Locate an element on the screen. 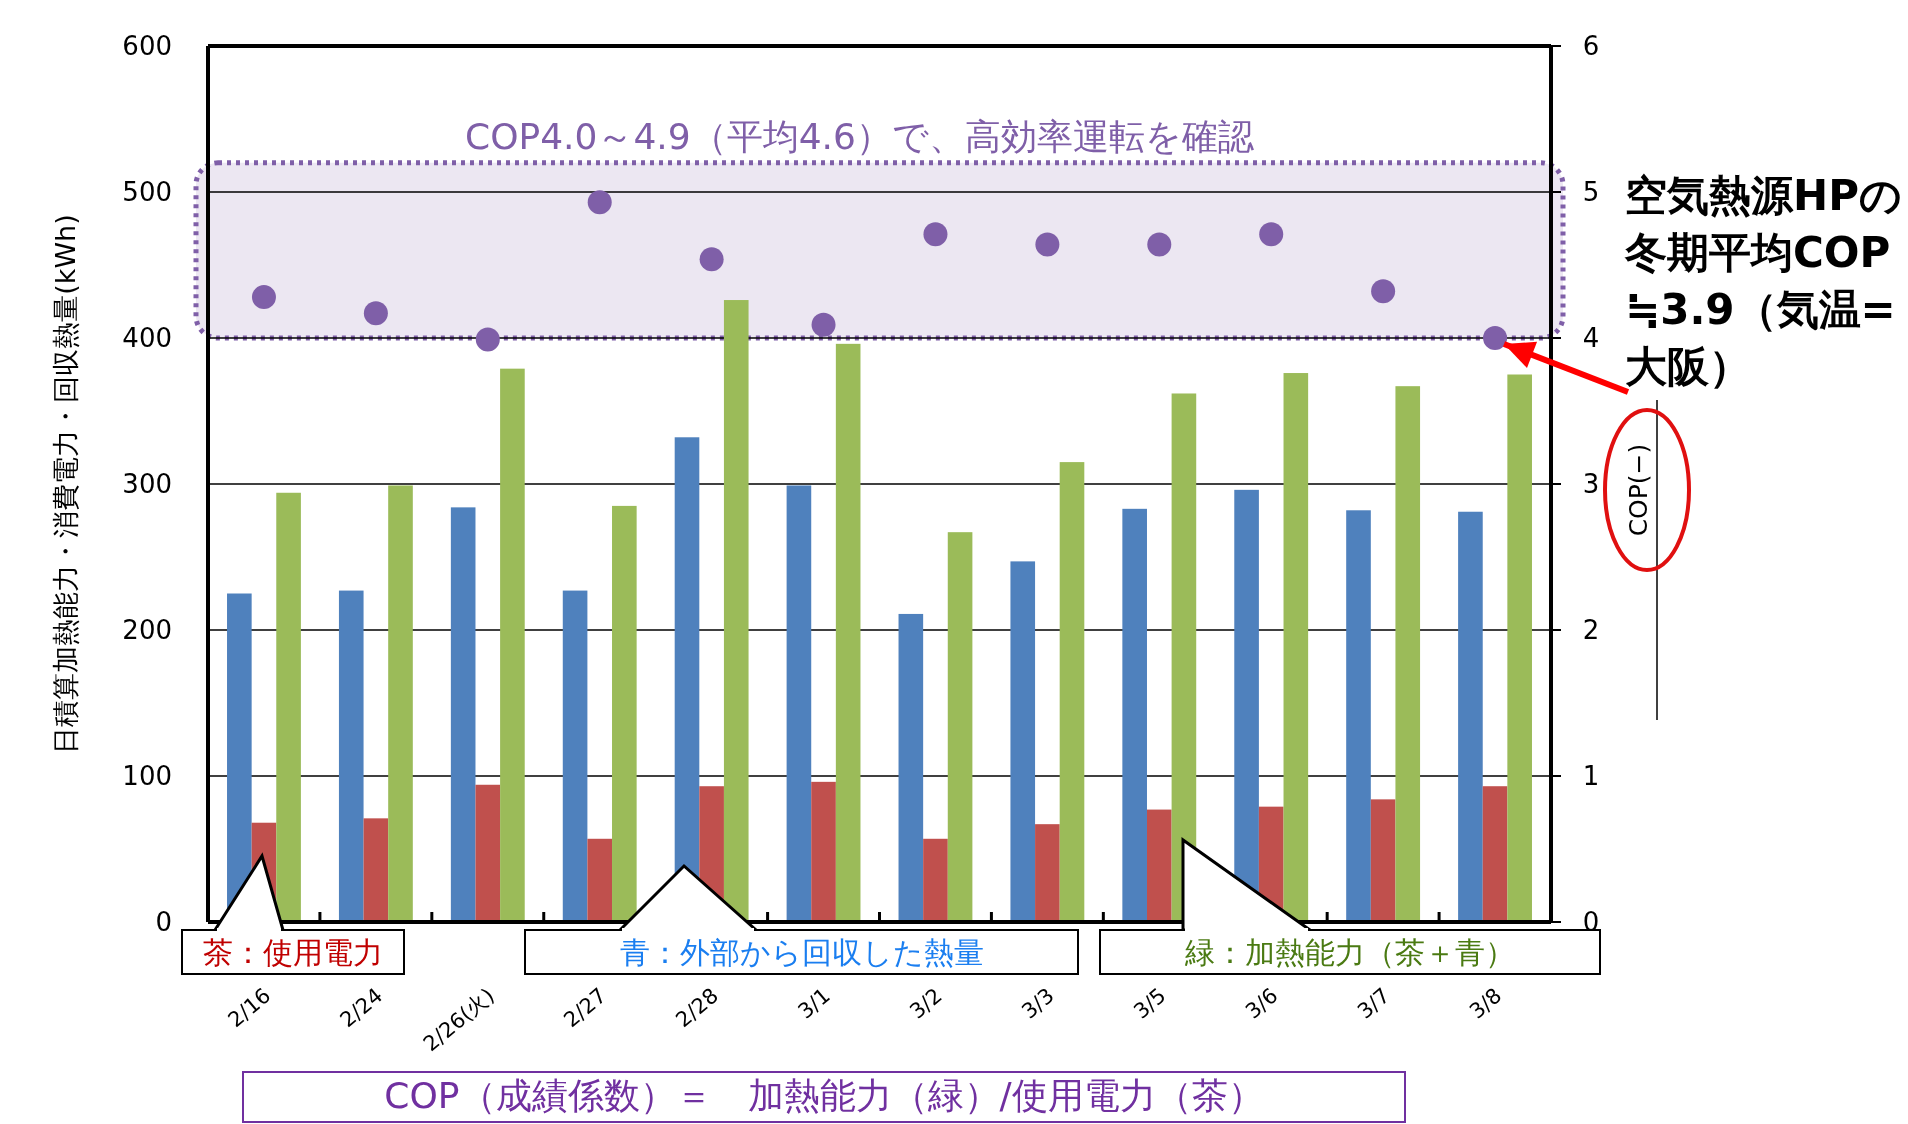  y2-axis-title: COP(−) is located at coordinates (1638, 490).